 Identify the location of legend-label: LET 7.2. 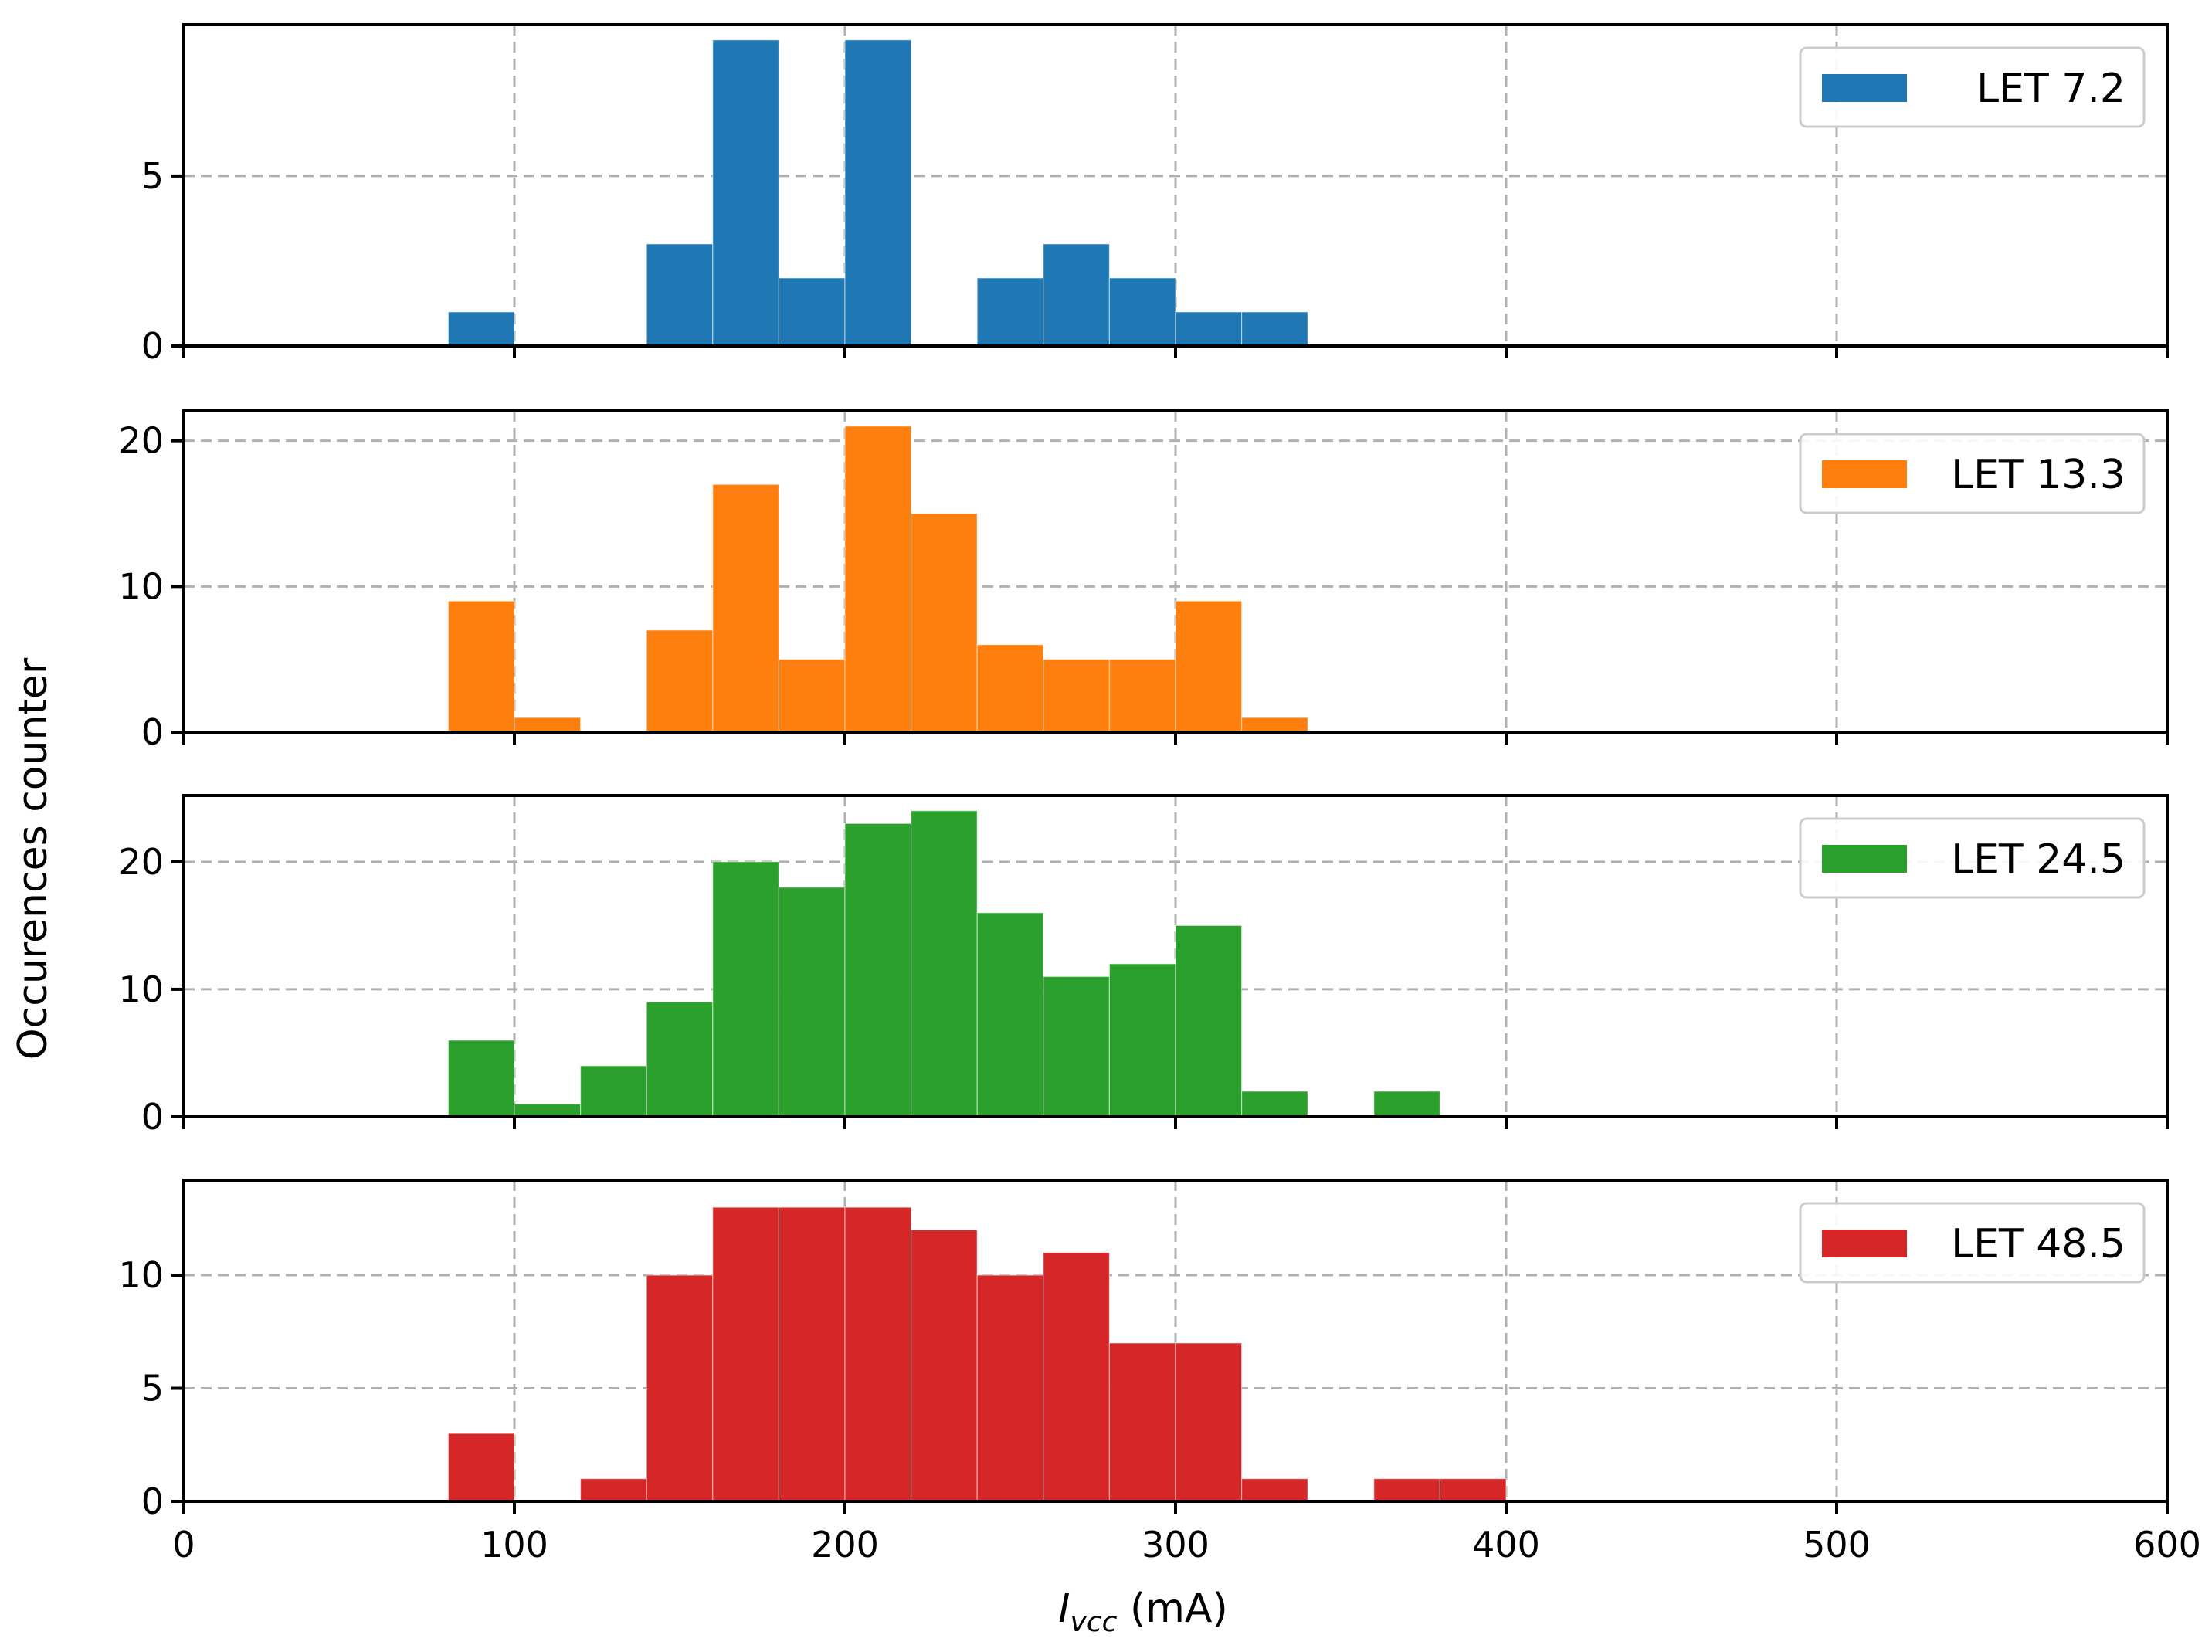
(2050, 89).